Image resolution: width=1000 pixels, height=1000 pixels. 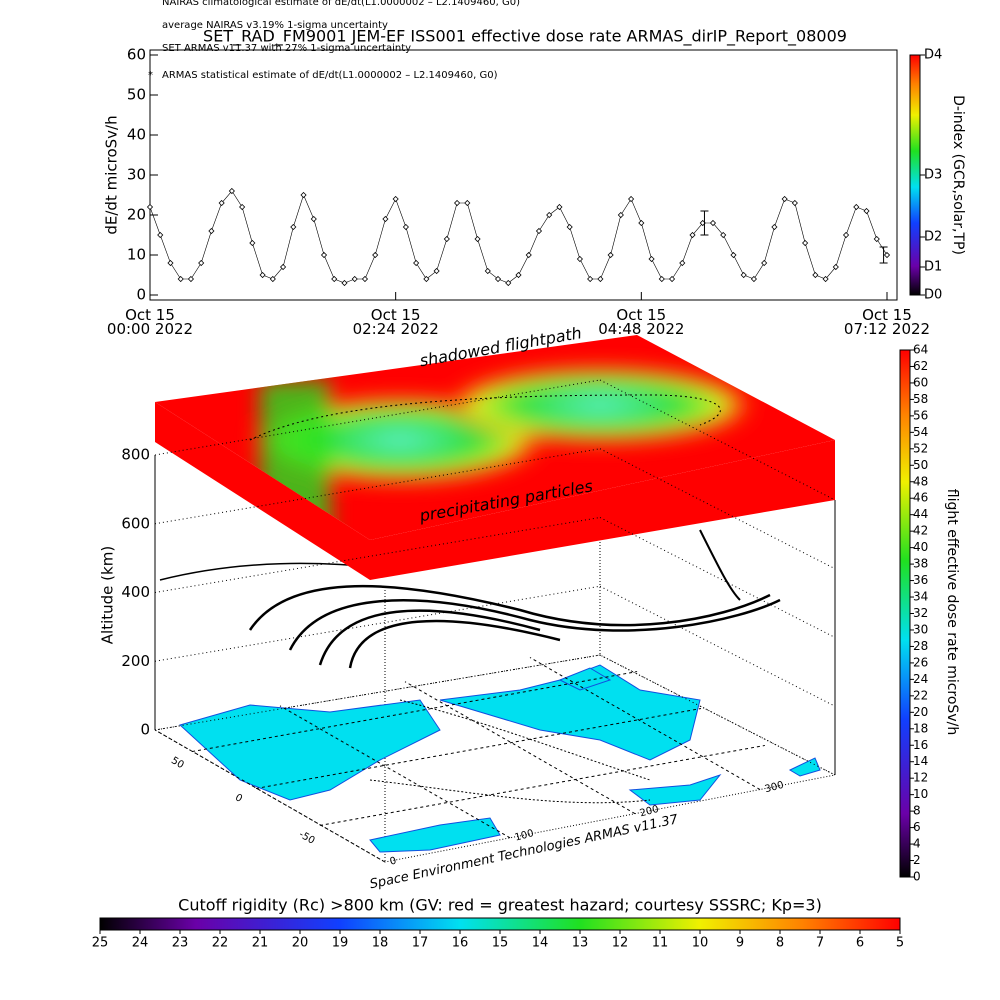 I want to click on colorbar-tick-label: 14, so click(x=540, y=943).